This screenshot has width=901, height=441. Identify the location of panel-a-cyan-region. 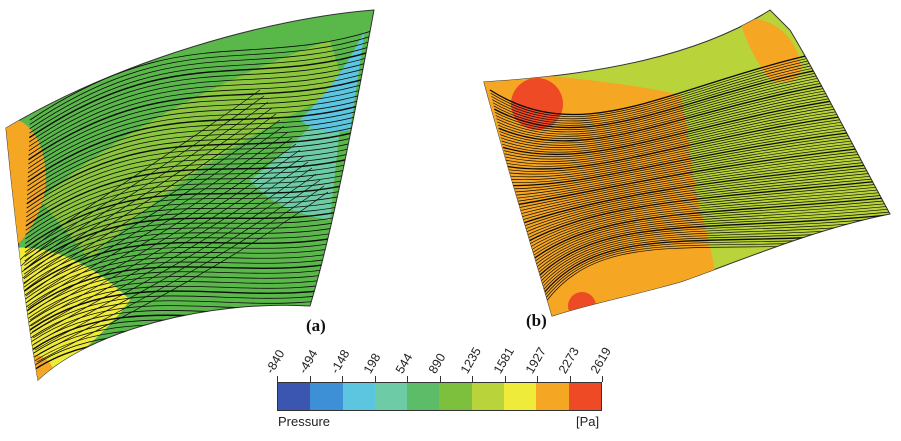
(332, 81).